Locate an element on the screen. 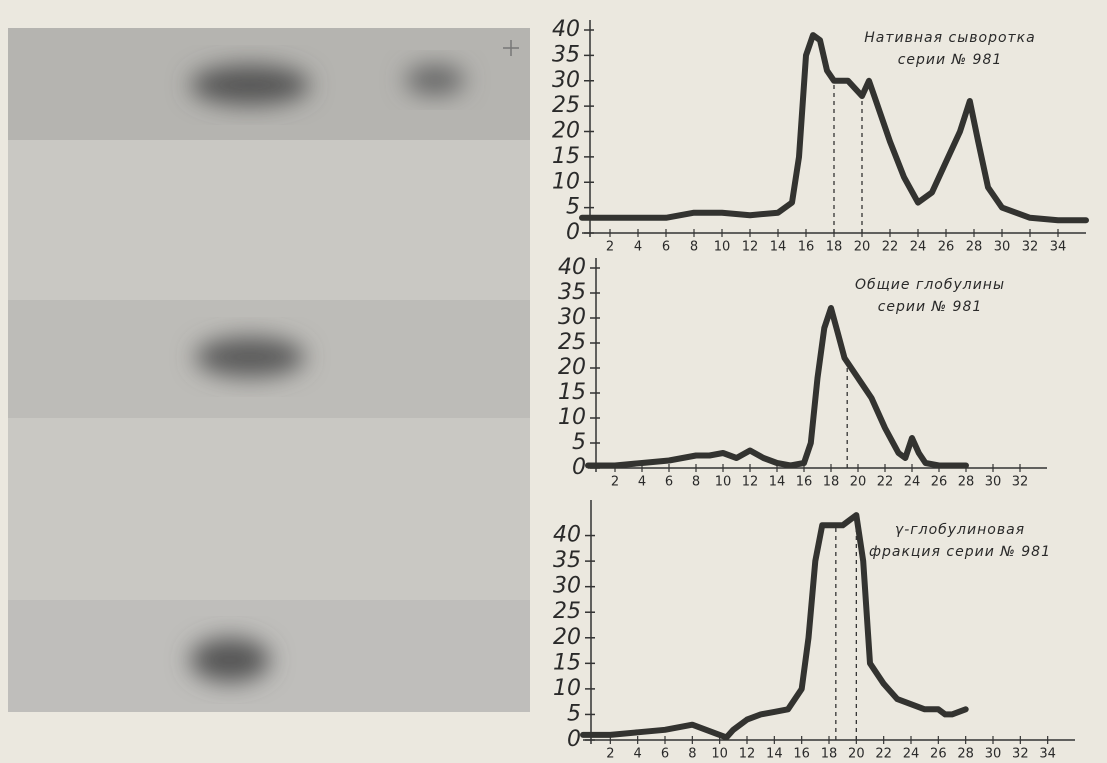  chart-subtitle: фракция серии № 981 is located at coordinates (960, 552).